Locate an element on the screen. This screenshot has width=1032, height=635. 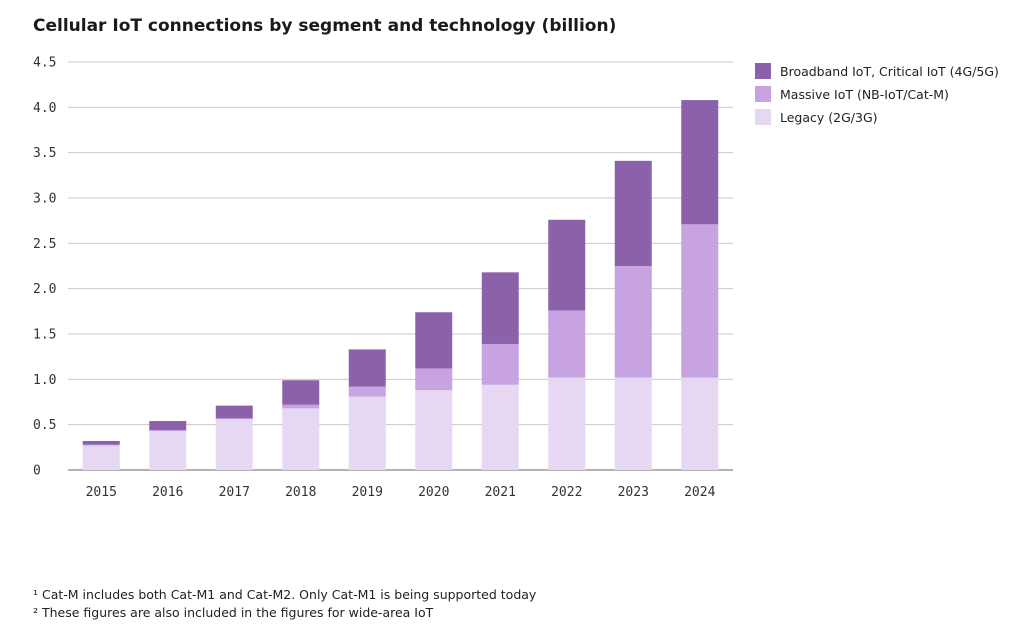
x-tick-label-2024: 2024 is located at coordinates (699, 492).